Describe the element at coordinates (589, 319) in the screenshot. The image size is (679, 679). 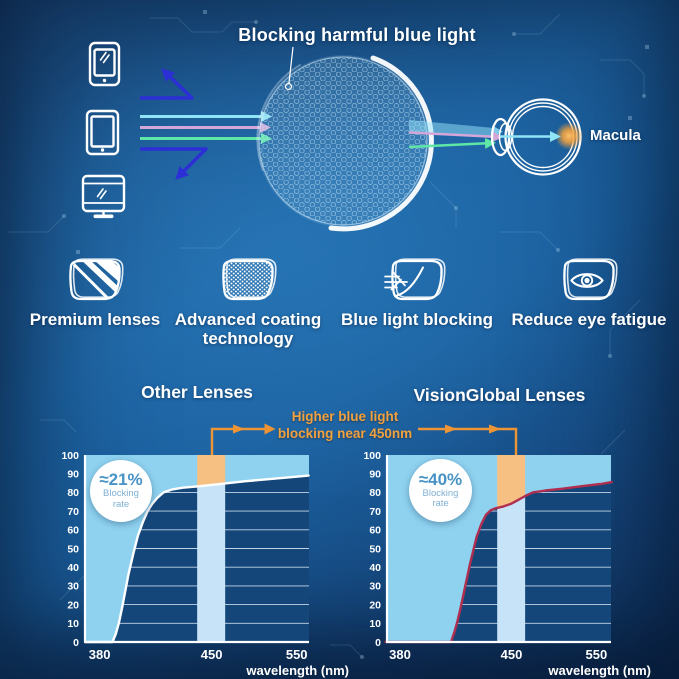
I see `feature-label: Reduce eye fatigue` at that location.